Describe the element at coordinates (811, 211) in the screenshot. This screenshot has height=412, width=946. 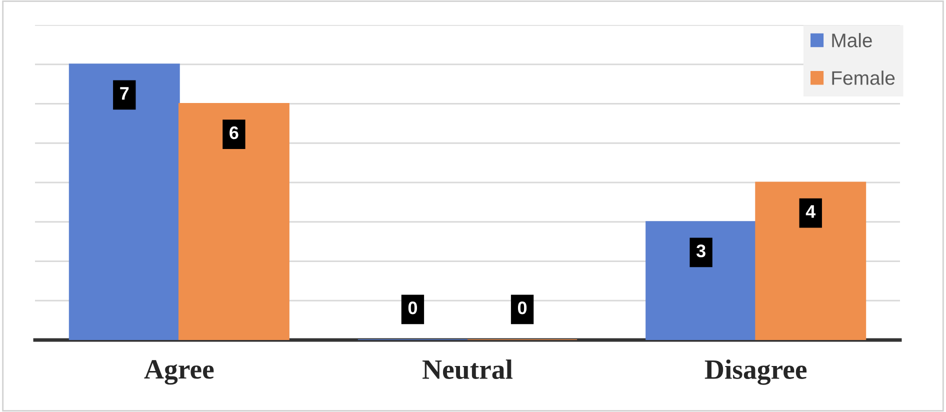
I see `data-label: 4` at that location.